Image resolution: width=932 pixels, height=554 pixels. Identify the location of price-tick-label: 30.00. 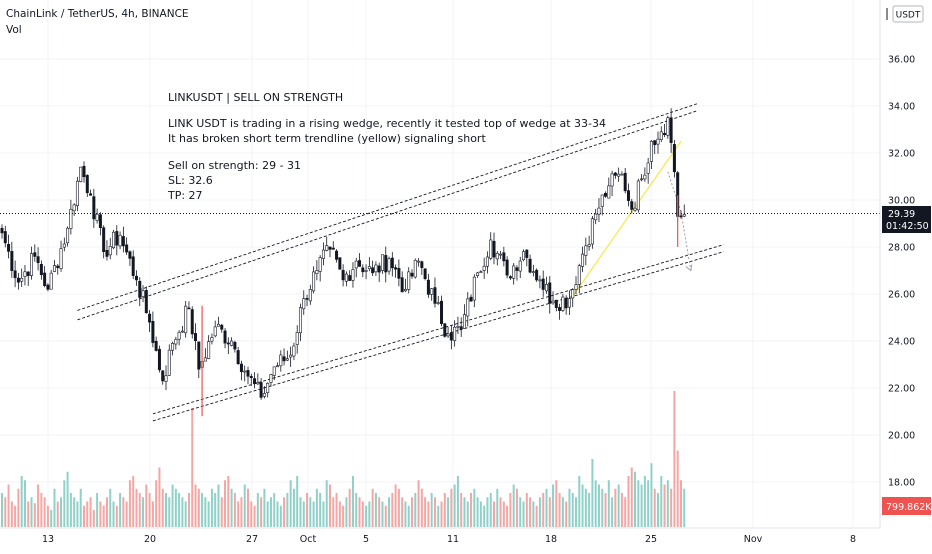
(901, 201).